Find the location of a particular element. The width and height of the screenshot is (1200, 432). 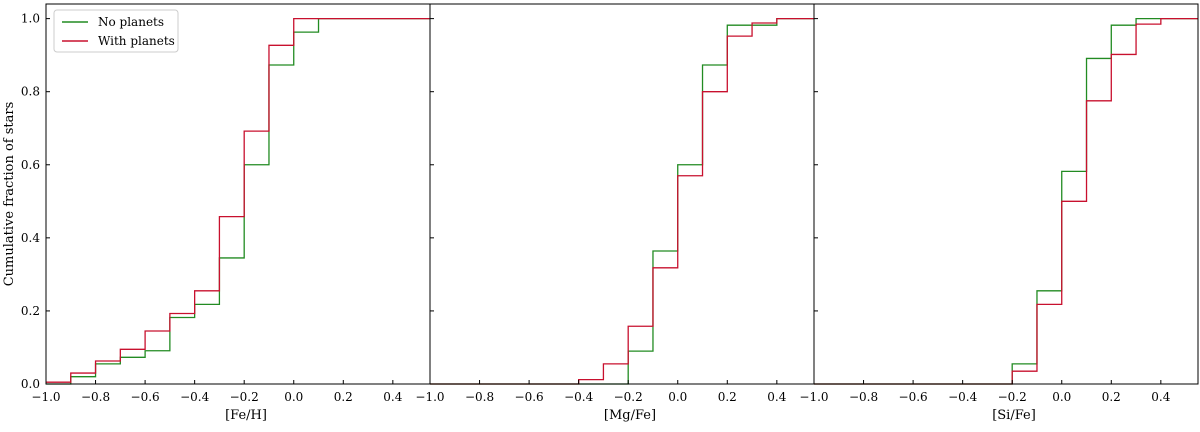

y-tick-label: 0.8 is located at coordinates (30, 92).